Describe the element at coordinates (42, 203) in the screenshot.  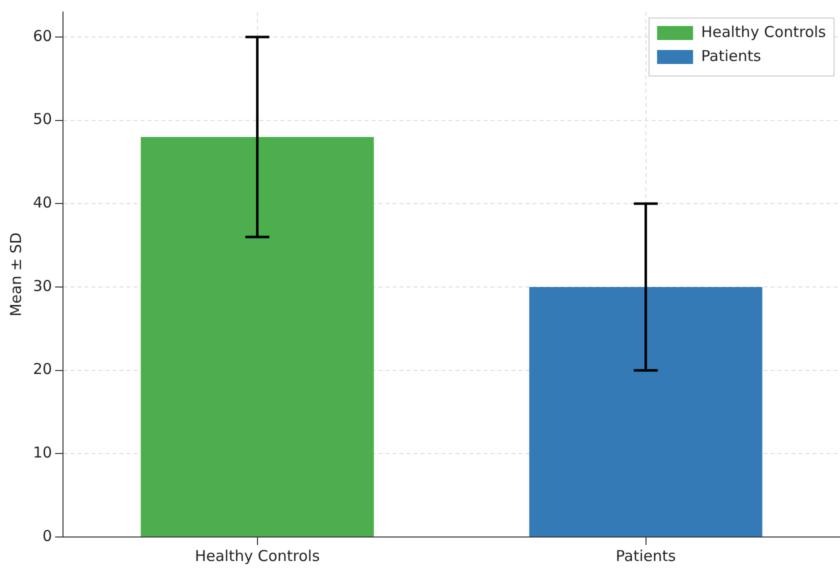
I see `y-tick-label: 40` at that location.